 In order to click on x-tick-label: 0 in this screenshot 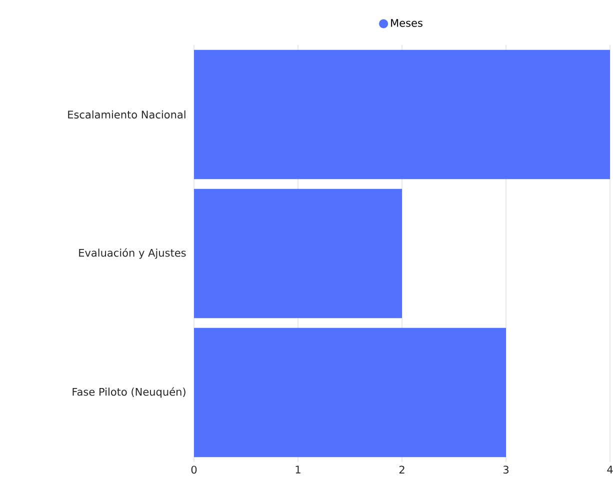, I will do `click(194, 470)`.